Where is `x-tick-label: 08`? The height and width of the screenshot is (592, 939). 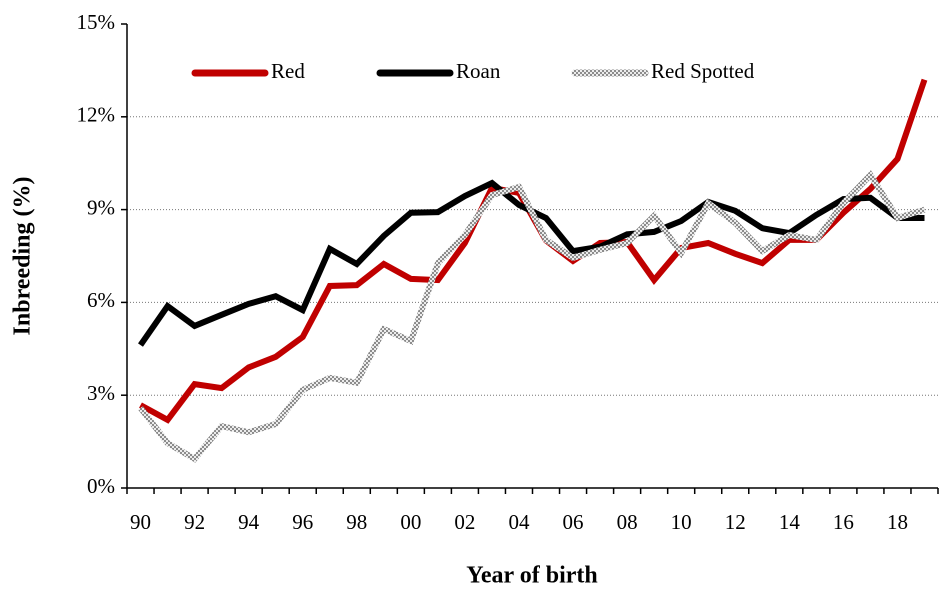 x-tick-label: 08 is located at coordinates (627, 522).